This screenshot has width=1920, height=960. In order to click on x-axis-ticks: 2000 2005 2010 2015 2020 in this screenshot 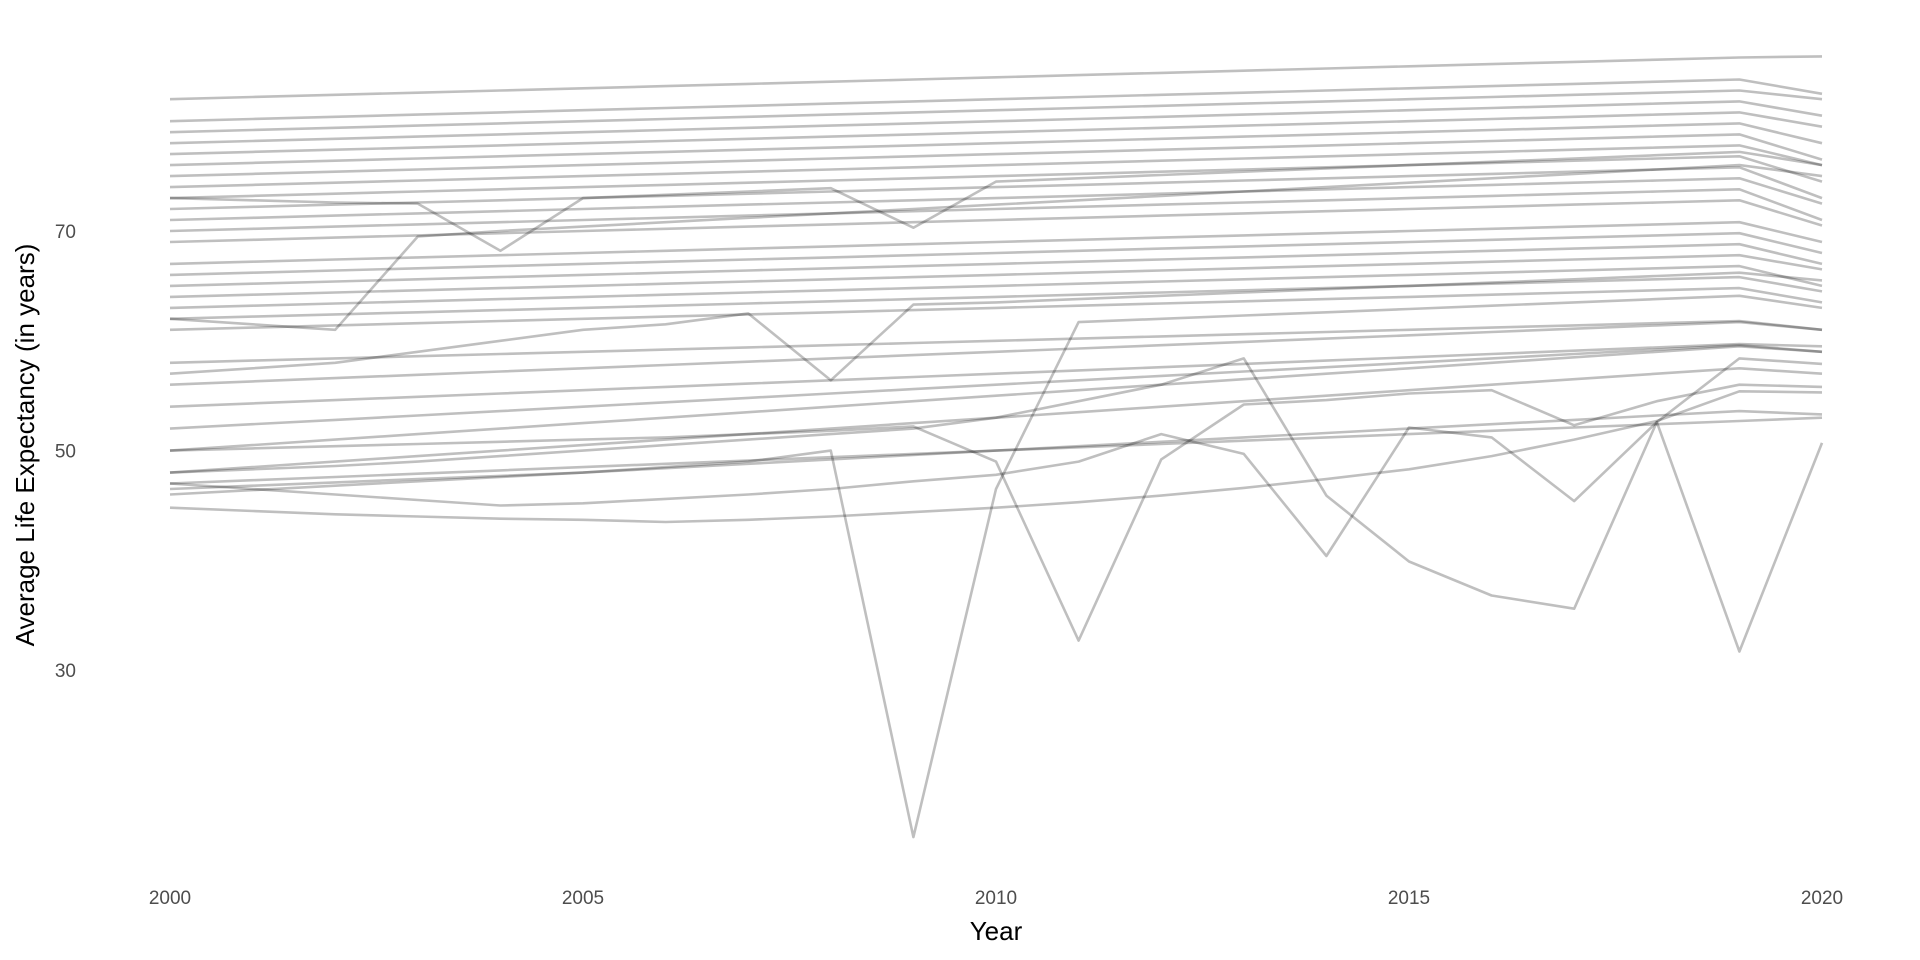, I will do `click(996, 898)`.